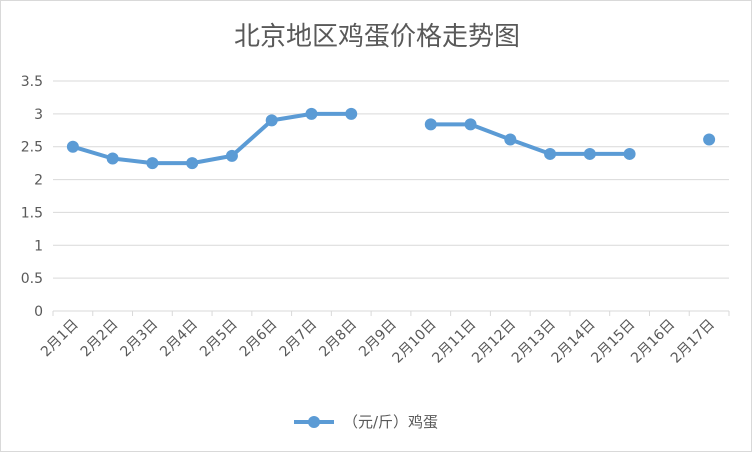 Image resolution: width=752 pixels, height=453 pixels. I want to click on x-tick-label: 2月3日, so click(140, 339).